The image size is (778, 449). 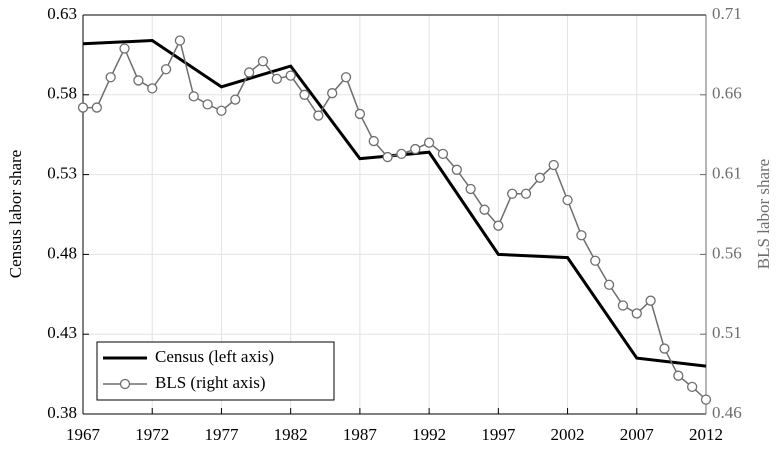 I want to click on x-tick-label: 1997, so click(x=498, y=434).